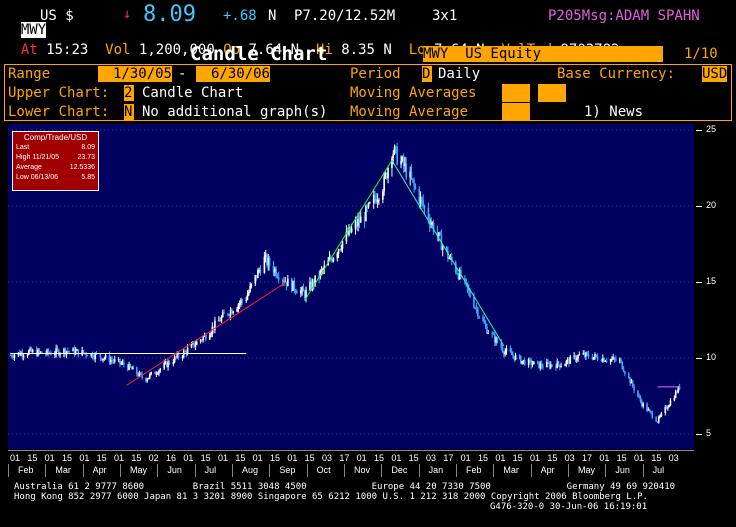 This screenshot has height=527, width=736. I want to click on upper-chart-code-input: 2, so click(129, 93).